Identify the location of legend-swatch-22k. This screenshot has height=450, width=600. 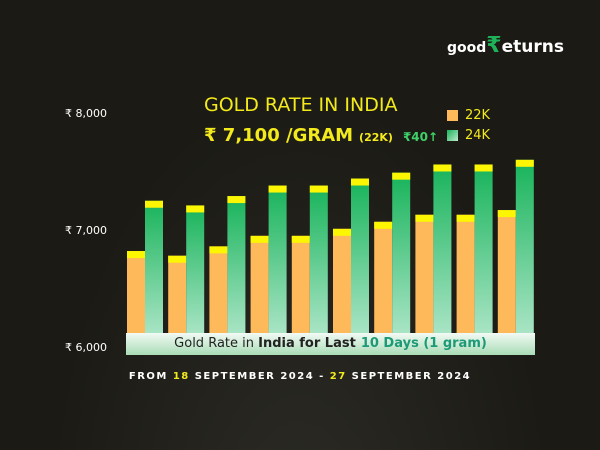
(452, 115).